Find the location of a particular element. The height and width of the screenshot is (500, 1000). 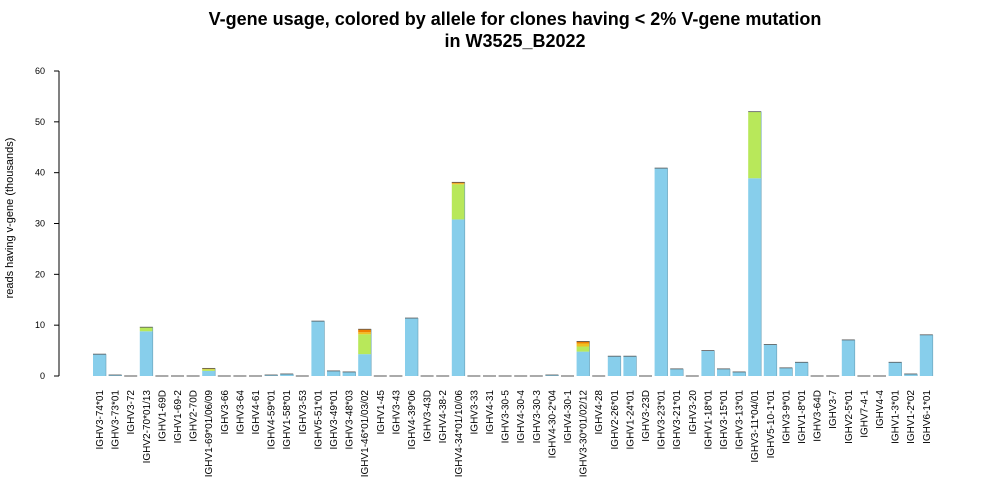

category-label: IGHV1-18*01 is located at coordinates (708, 420).